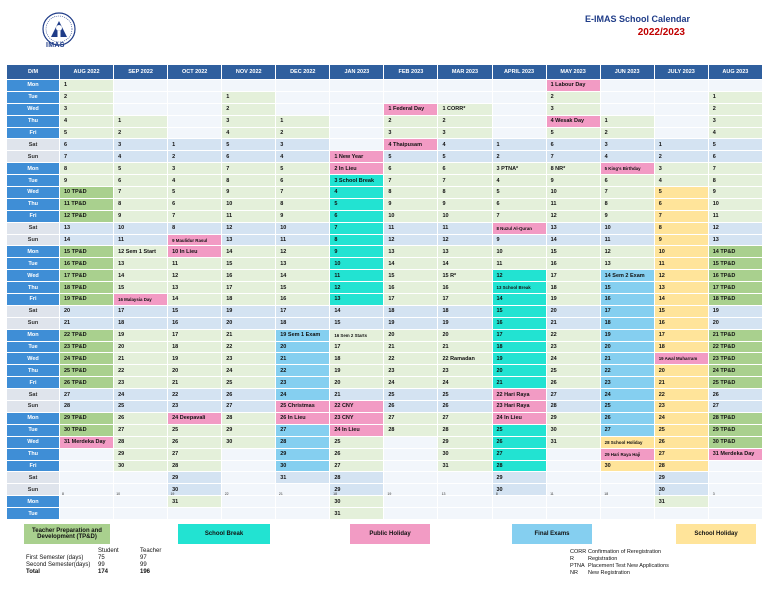 This screenshot has width=768, height=594. Describe the element at coordinates (33, 395) in the screenshot. I see `day-label: Sat` at that location.